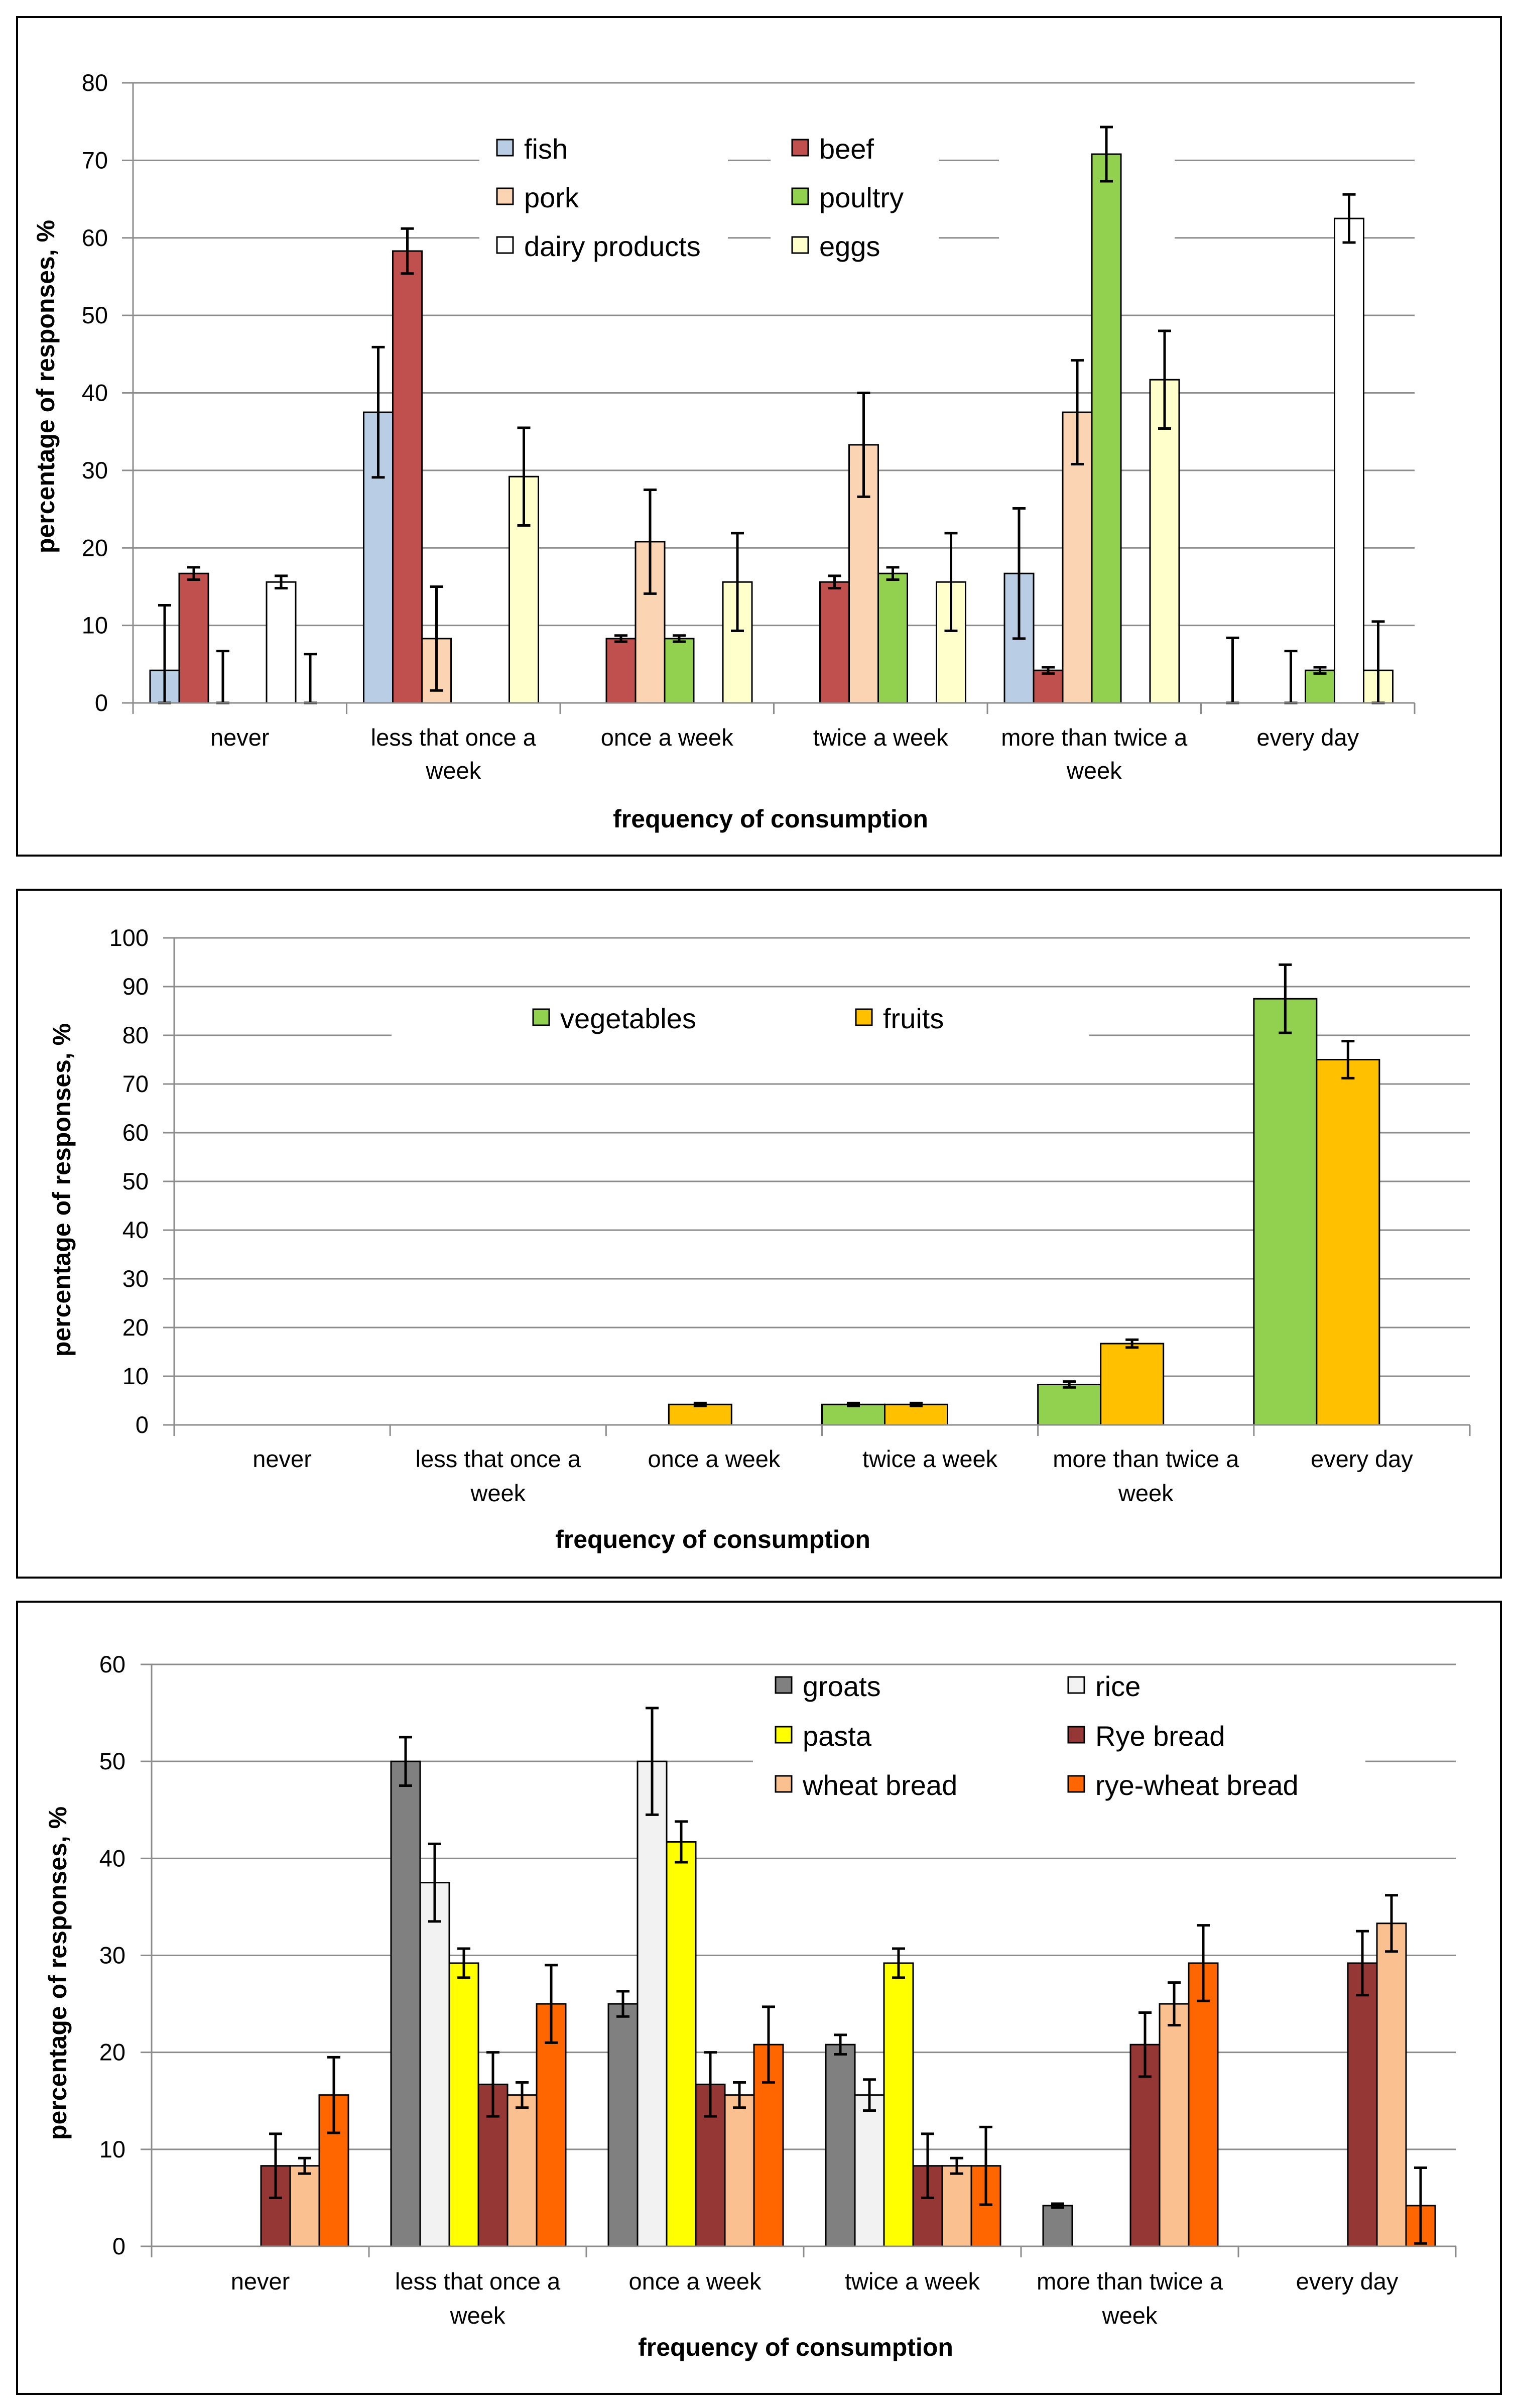 The height and width of the screenshot is (2408, 1518). I want to click on legend-label: pasta, so click(837, 1736).